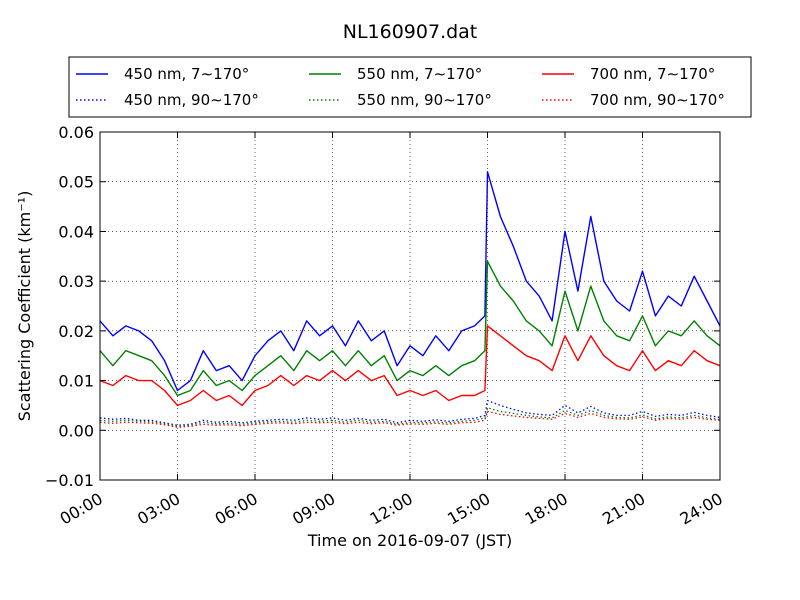 The width and height of the screenshot is (800, 600). What do you see at coordinates (24, 306) in the screenshot?
I see `y-axis-label: Scattering Coefficient (km⁻¹)` at bounding box center [24, 306].